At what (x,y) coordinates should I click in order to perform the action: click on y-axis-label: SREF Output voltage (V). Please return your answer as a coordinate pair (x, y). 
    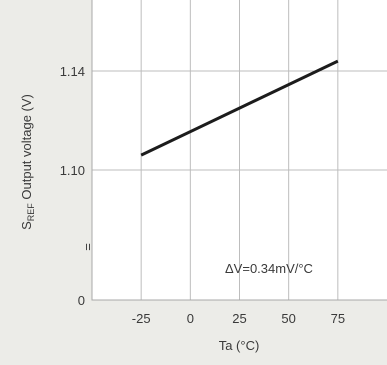
    Looking at the image, I should click on (27, 162).